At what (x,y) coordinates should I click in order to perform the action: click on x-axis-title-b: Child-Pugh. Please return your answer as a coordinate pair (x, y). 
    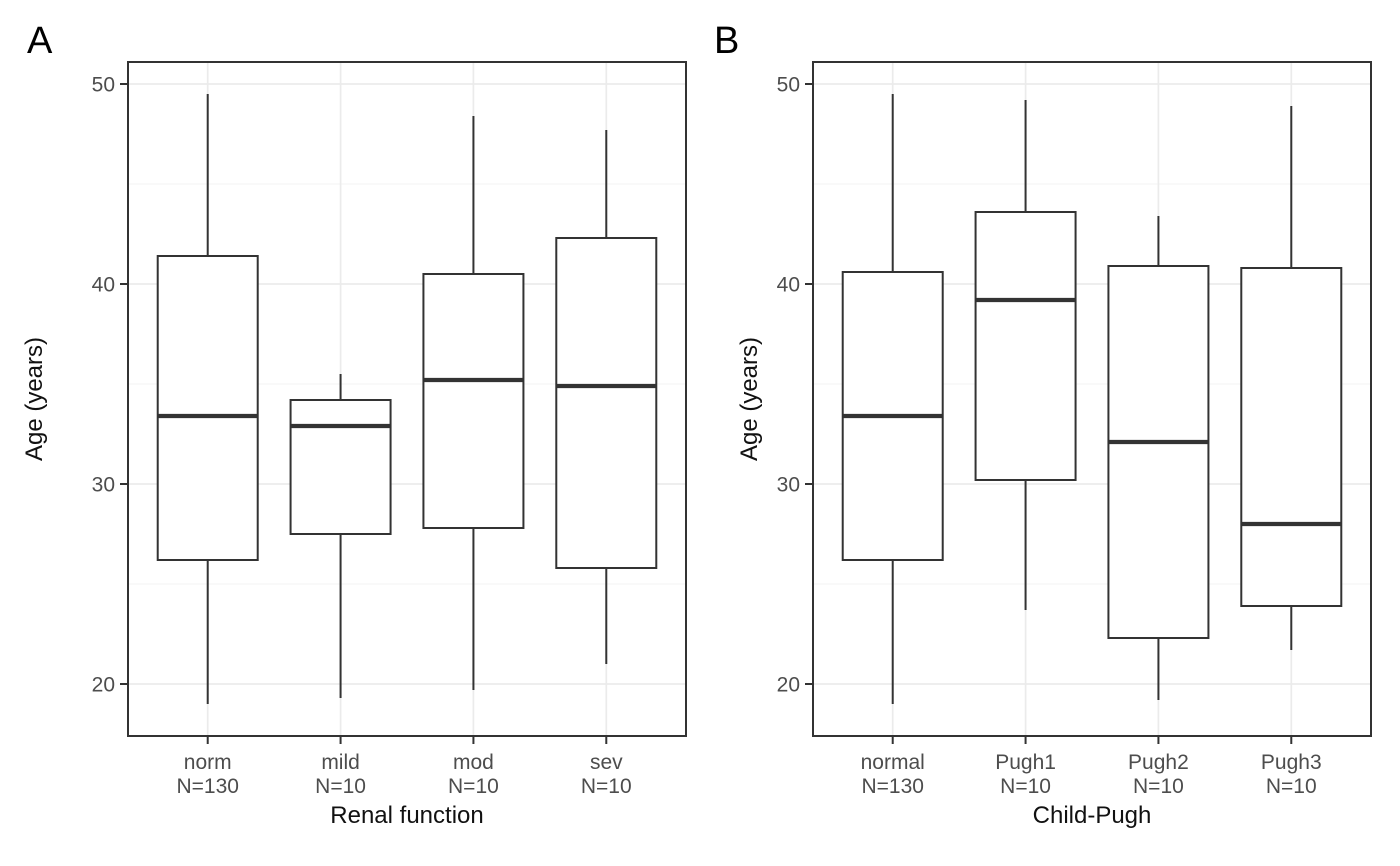
    Looking at the image, I should click on (1092, 815).